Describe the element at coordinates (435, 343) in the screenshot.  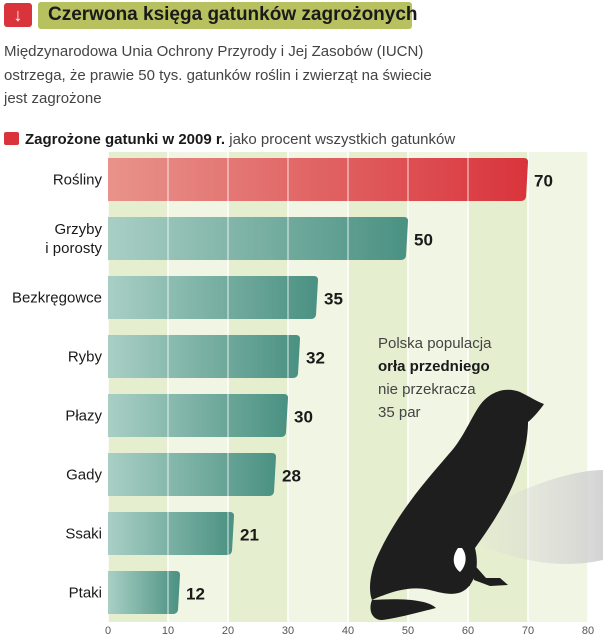
I see `note-line-1: Polska populacja` at that location.